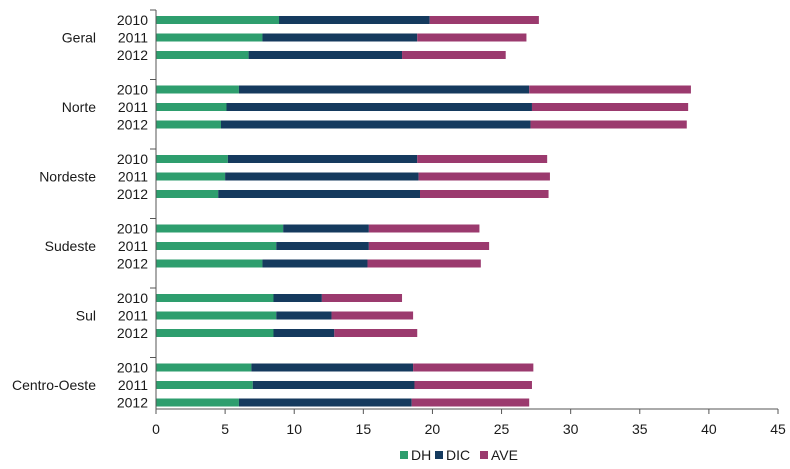 This screenshot has width=790, height=469. Describe the element at coordinates (133, 316) in the screenshot. I see `year-label-sul-2011: 2011` at that location.